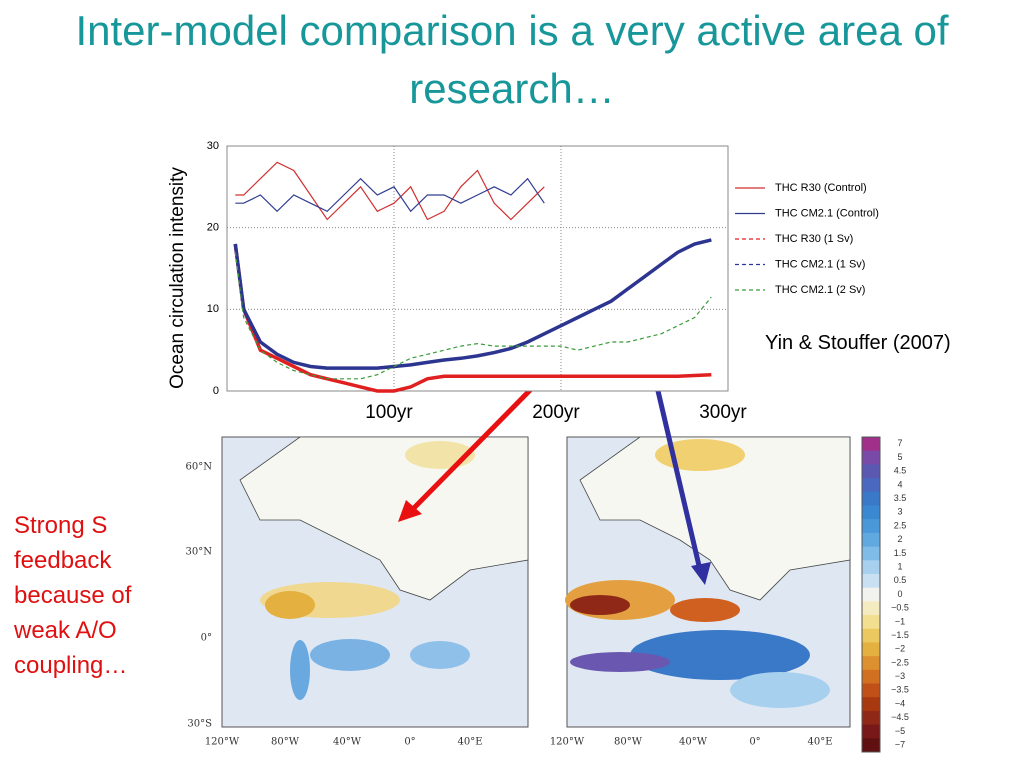 The height and width of the screenshot is (768, 1024). What do you see at coordinates (827, 213) in the screenshot?
I see `legend-label: THC CM2.1 (Control)` at bounding box center [827, 213].